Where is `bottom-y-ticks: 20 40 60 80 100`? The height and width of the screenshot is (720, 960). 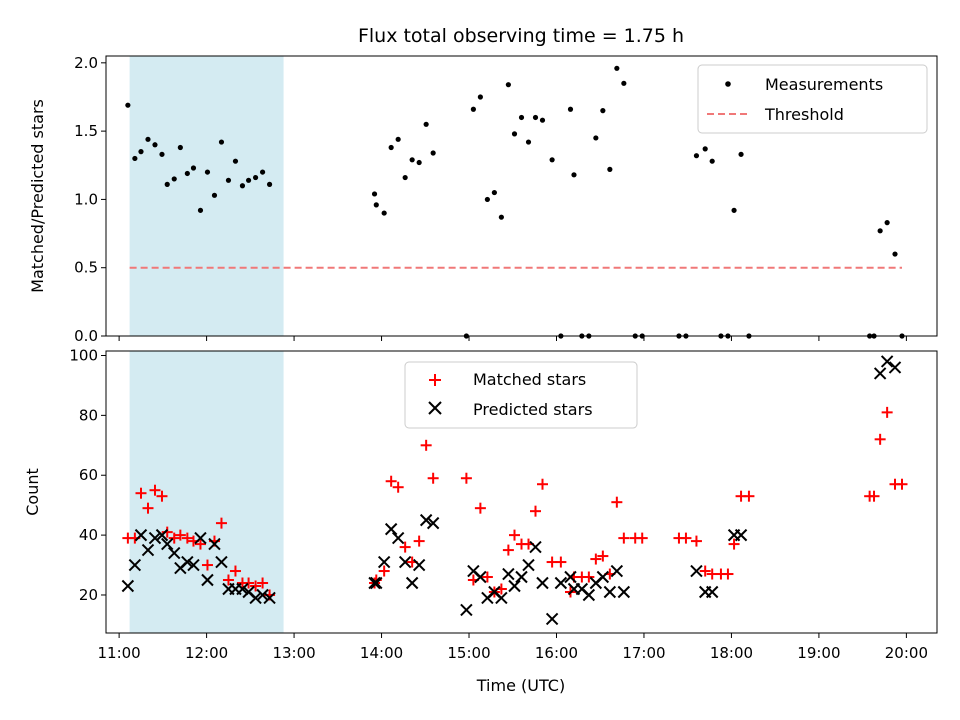
bottom-y-ticks: 20 40 60 80 100 is located at coordinates (87, 475).